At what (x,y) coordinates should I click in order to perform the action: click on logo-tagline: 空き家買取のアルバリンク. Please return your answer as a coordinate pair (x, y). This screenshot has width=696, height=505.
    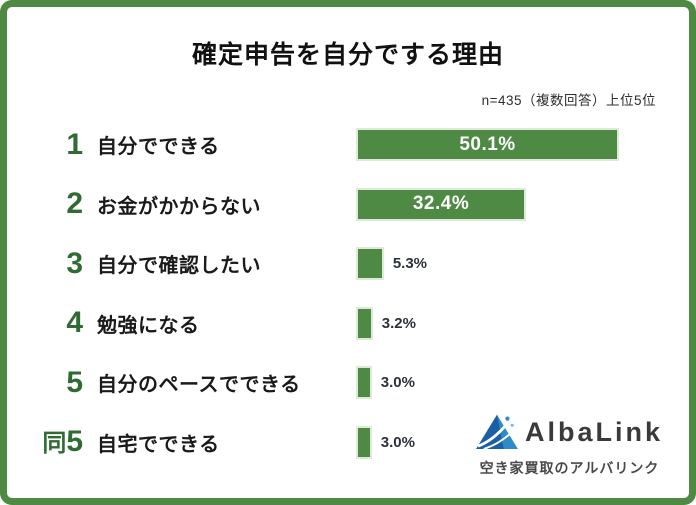
    Looking at the image, I should click on (569, 468).